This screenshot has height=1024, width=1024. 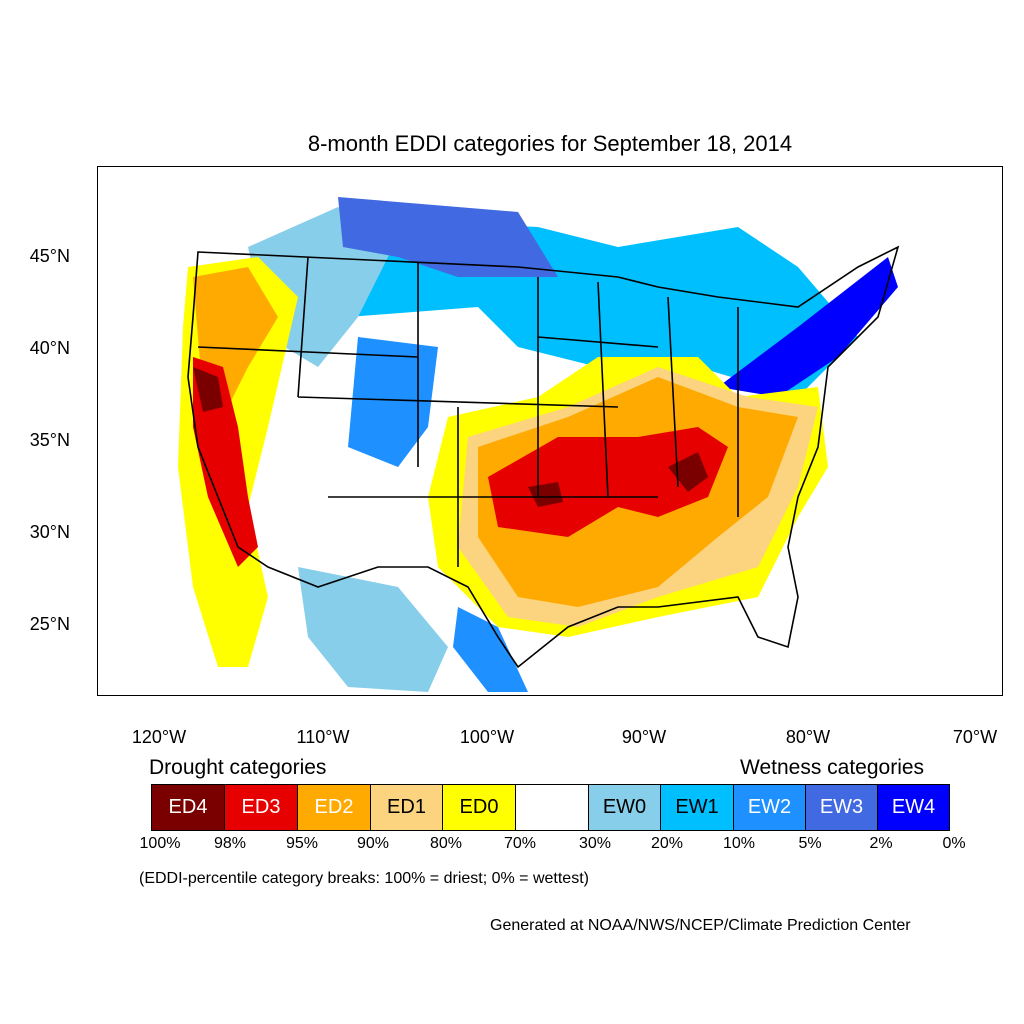 I want to click on legend-ed0: ED0, so click(x=479, y=807).